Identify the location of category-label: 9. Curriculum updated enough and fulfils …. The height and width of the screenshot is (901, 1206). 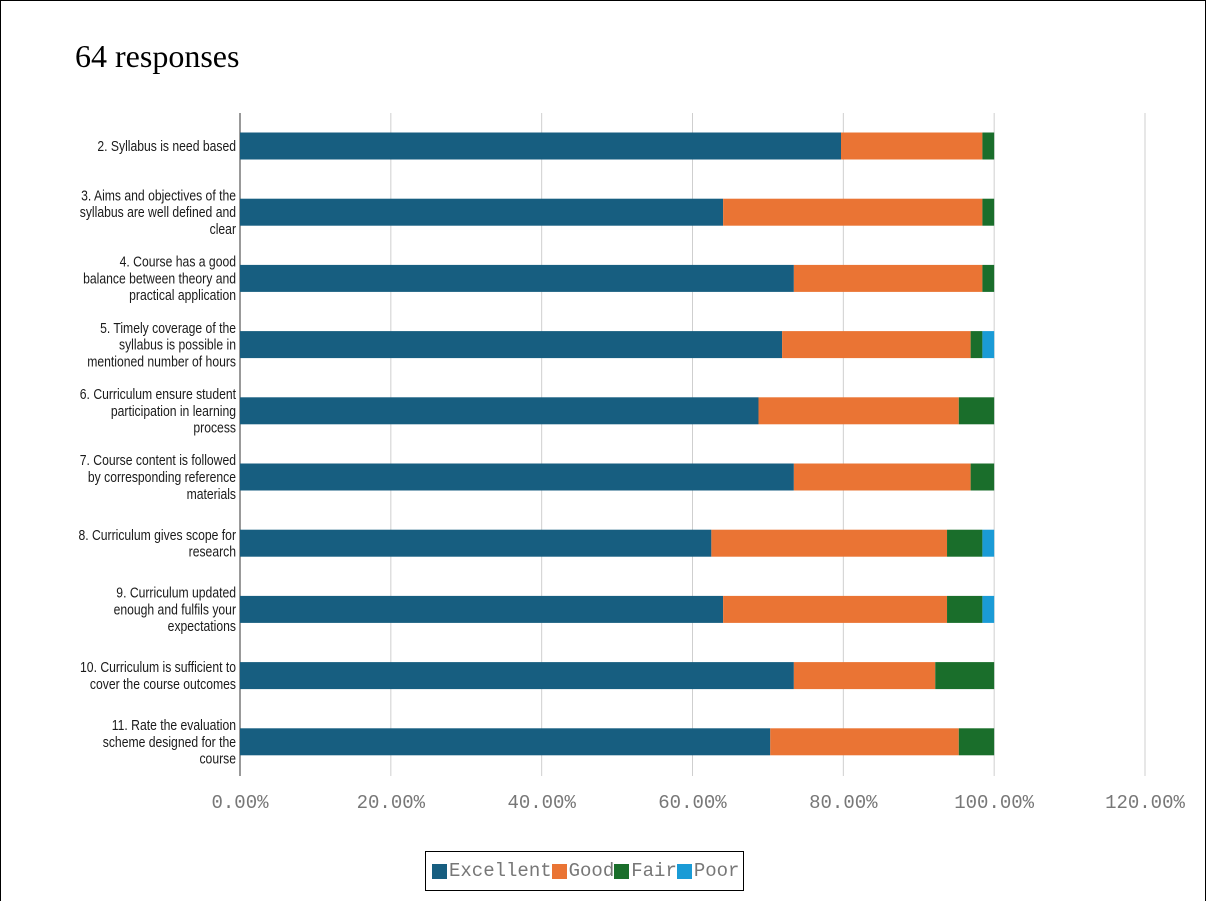
(175, 610).